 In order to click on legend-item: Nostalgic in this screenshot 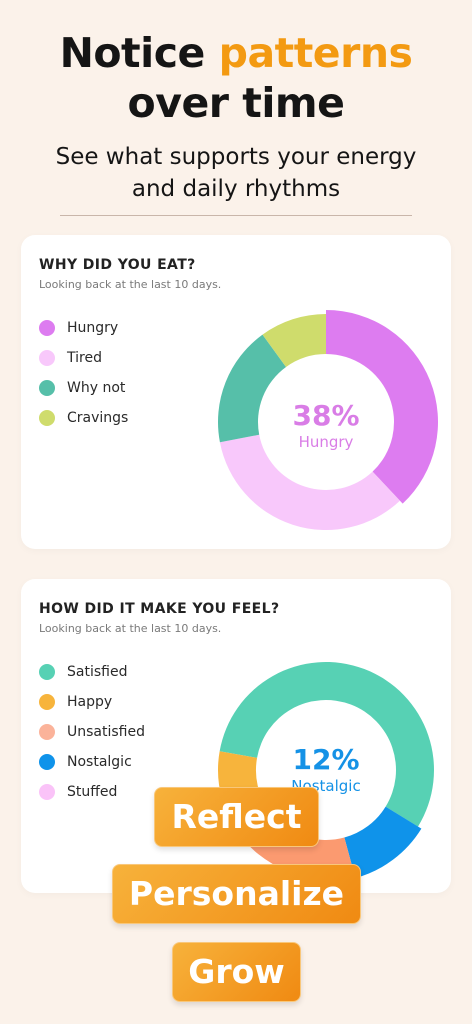, I will do `click(92, 762)`.